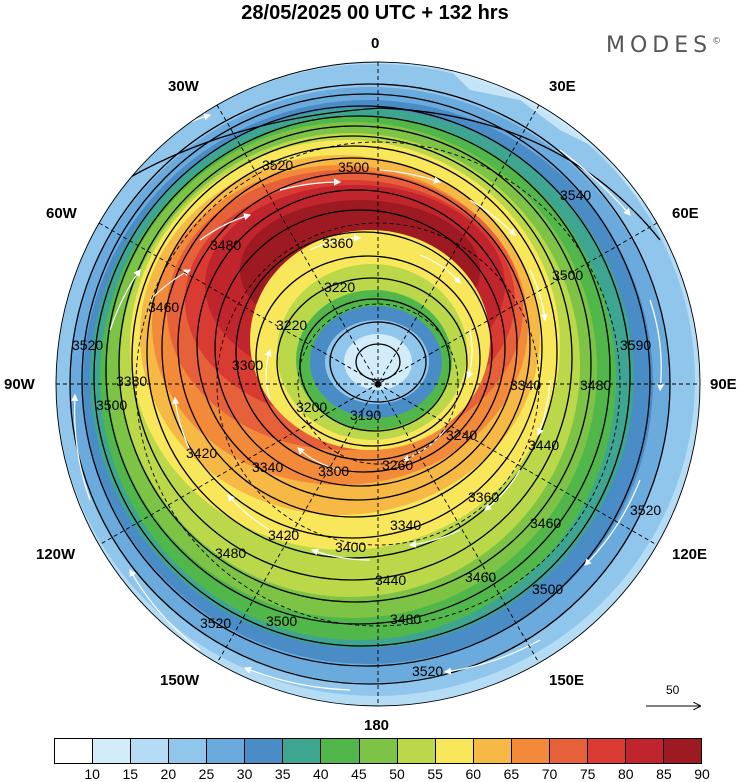 Image resolution: width=750 pixels, height=782 pixels. I want to click on brand-text: MODES, so click(659, 45).